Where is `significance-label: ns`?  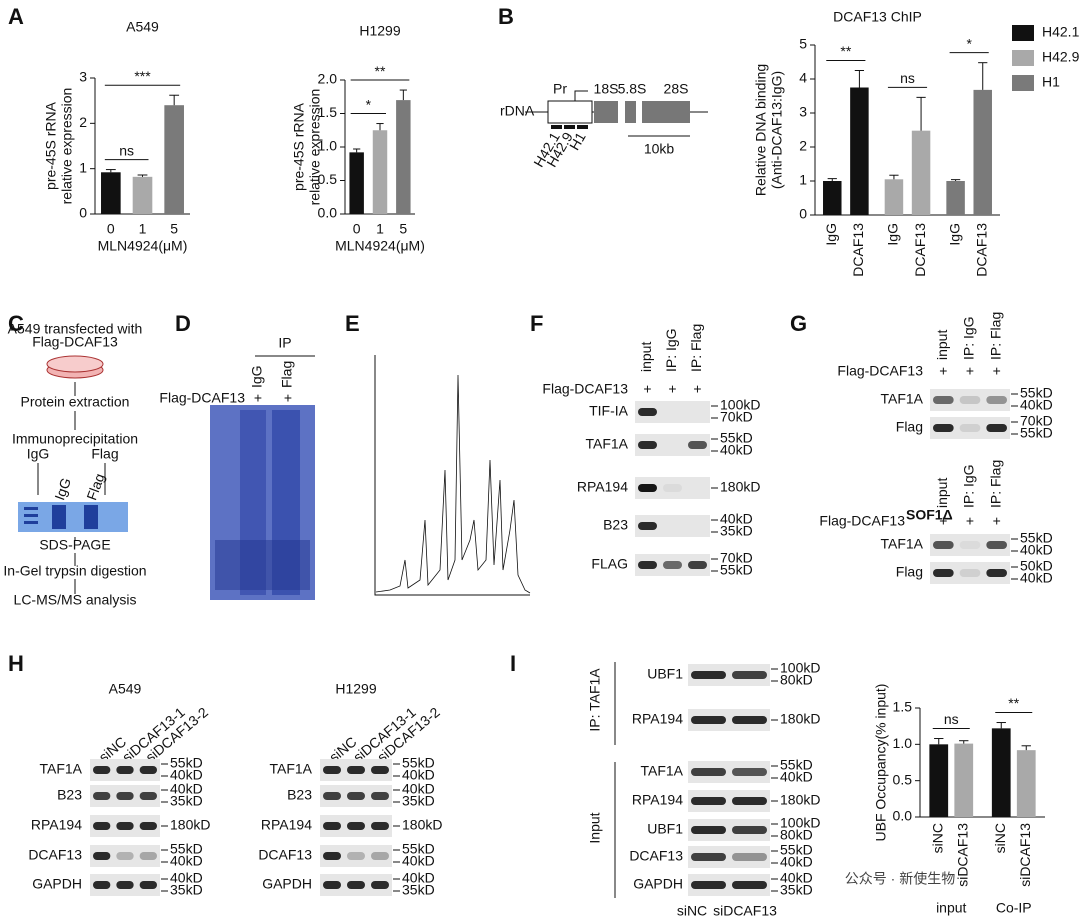 significance-label: ns is located at coordinates (126, 150).